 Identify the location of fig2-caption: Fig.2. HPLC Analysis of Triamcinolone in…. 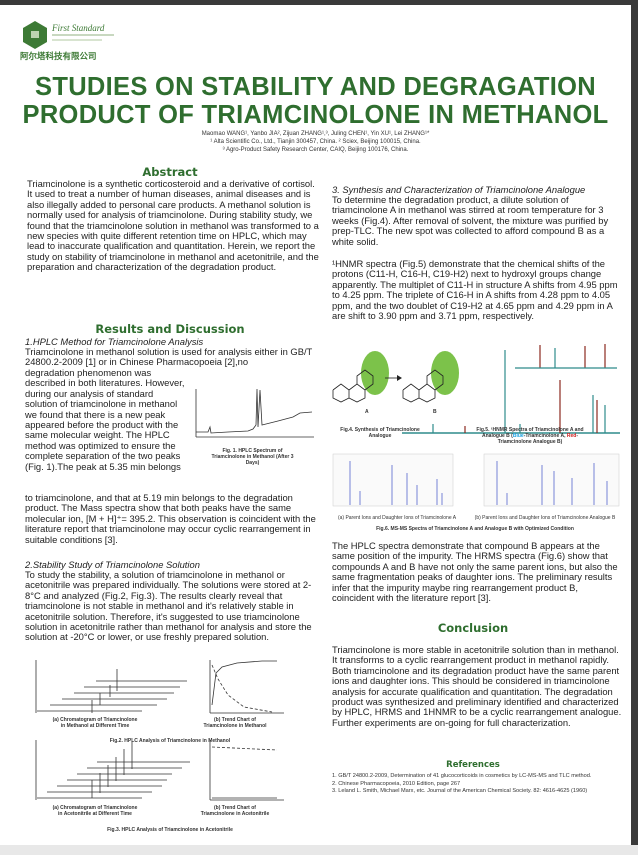
(170, 741).